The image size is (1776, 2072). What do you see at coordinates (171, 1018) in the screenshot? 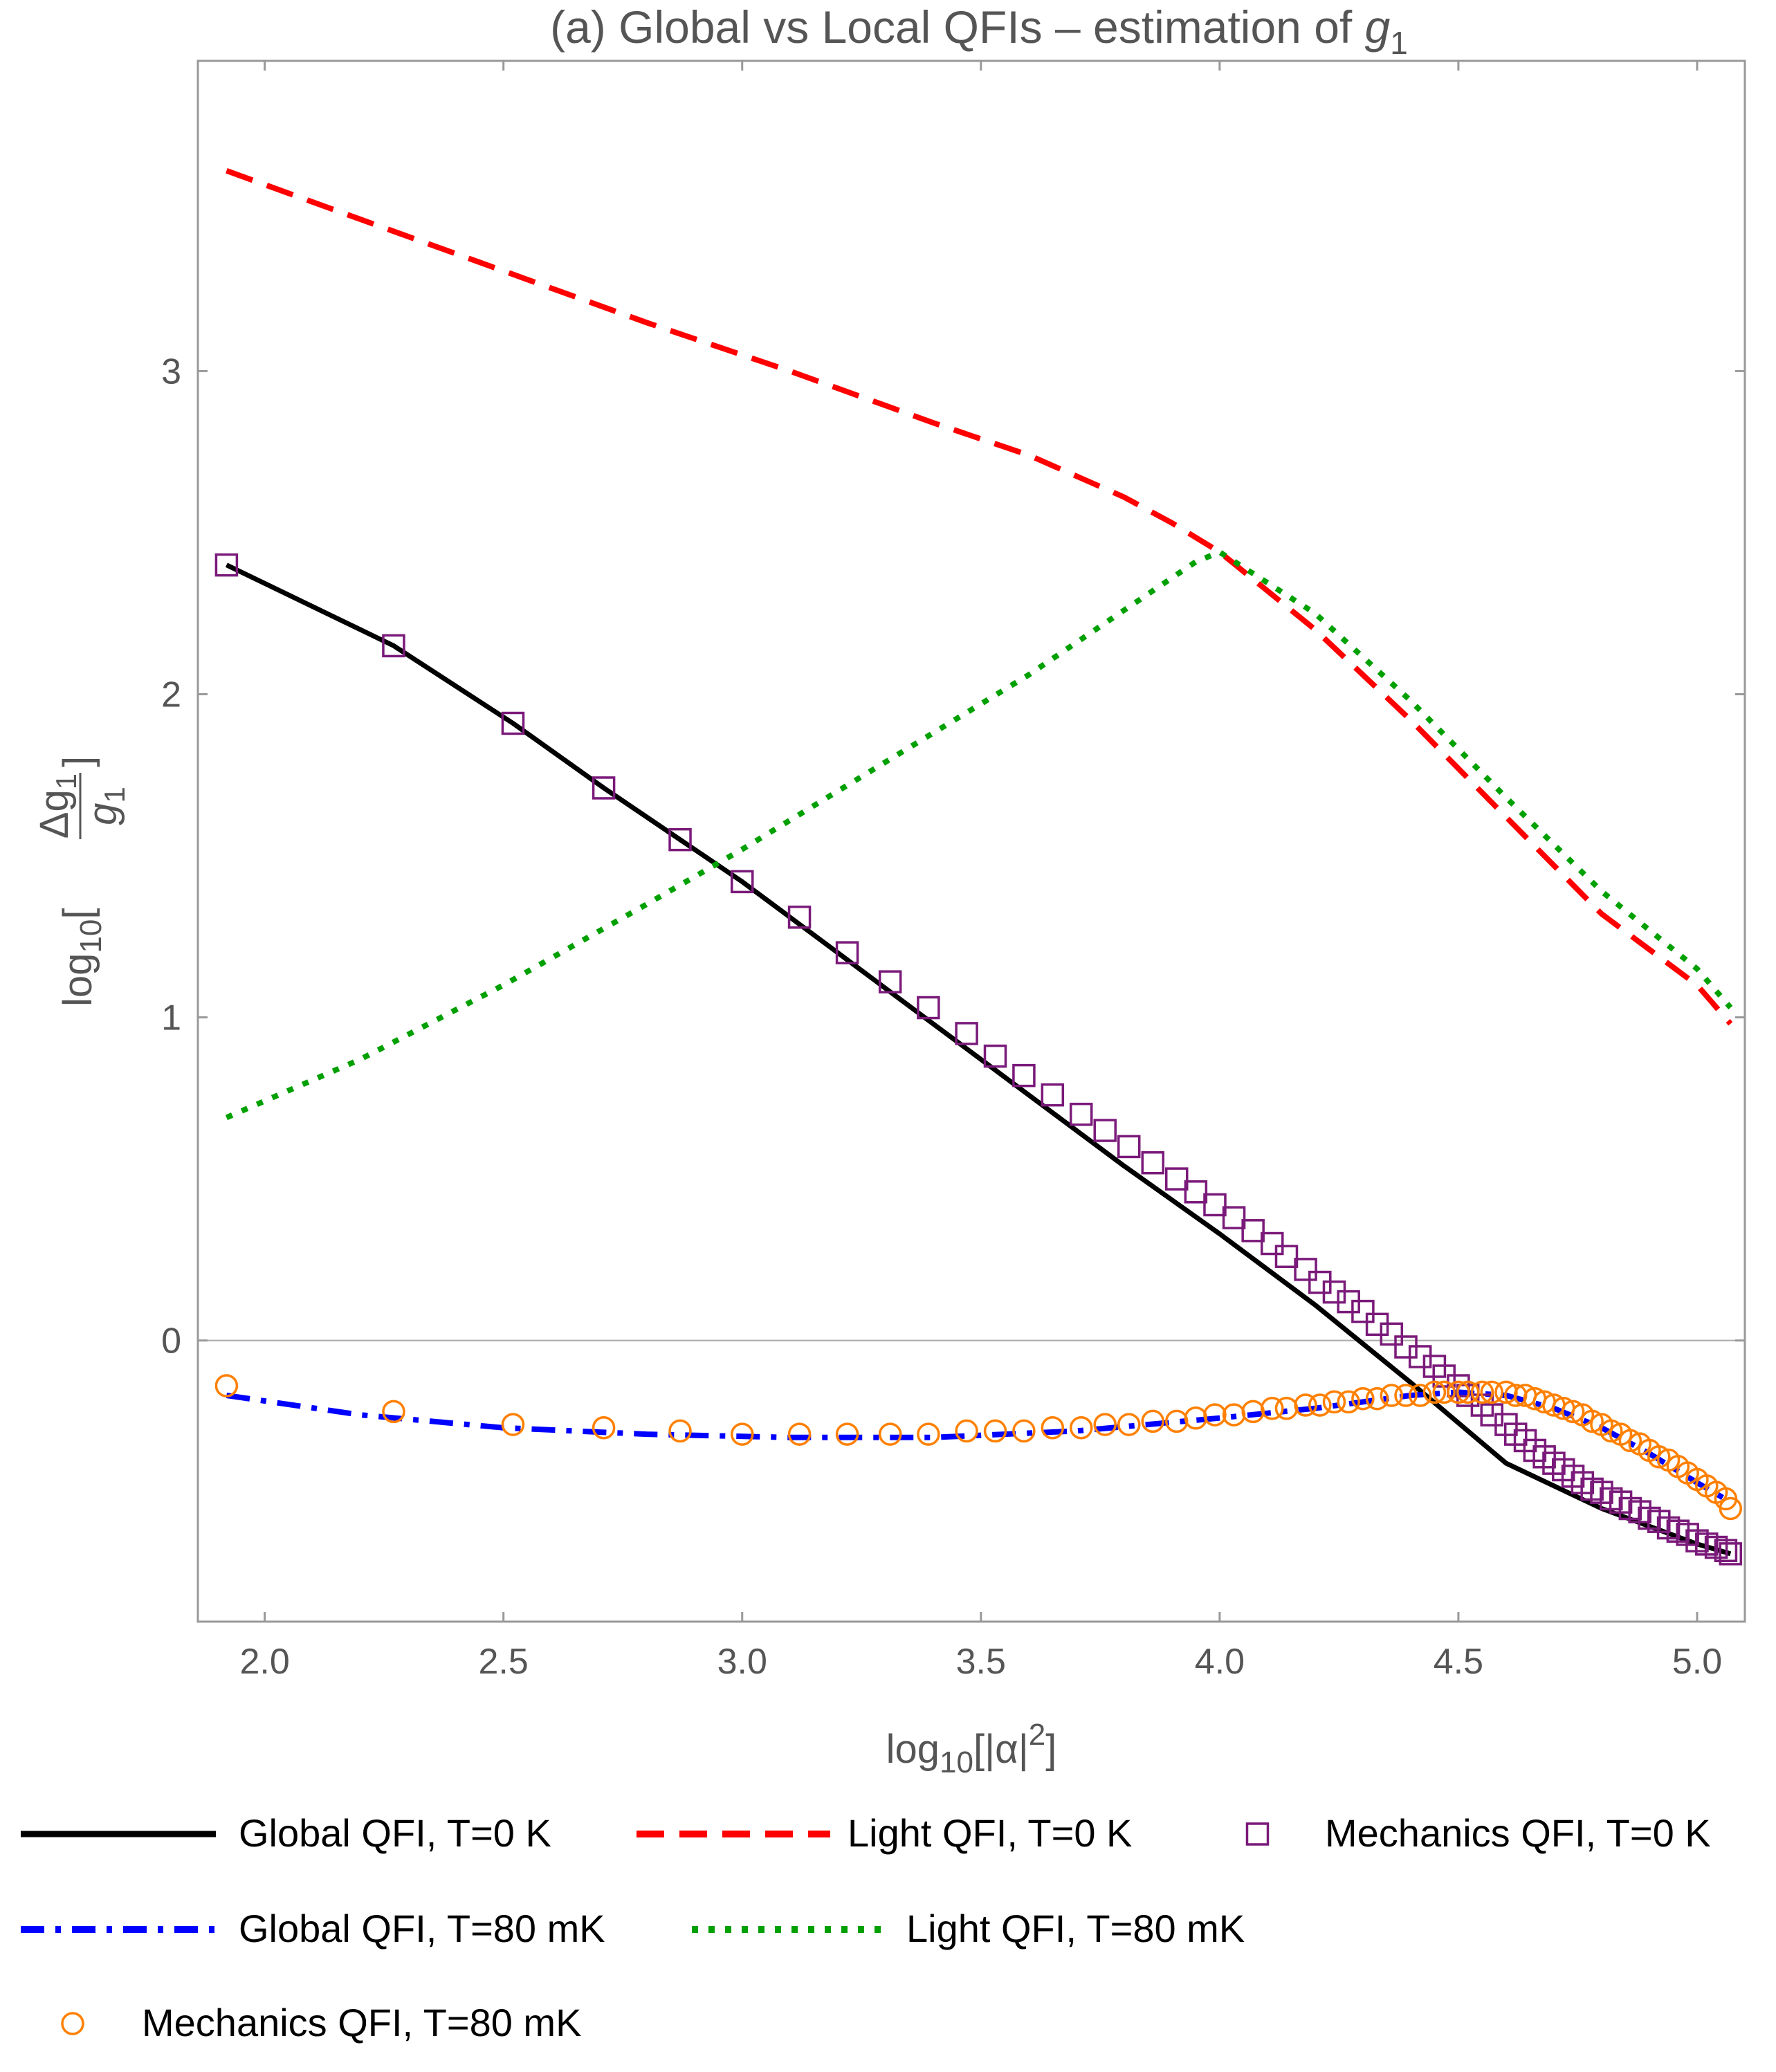
I see `y-tick-label: 1` at bounding box center [171, 1018].